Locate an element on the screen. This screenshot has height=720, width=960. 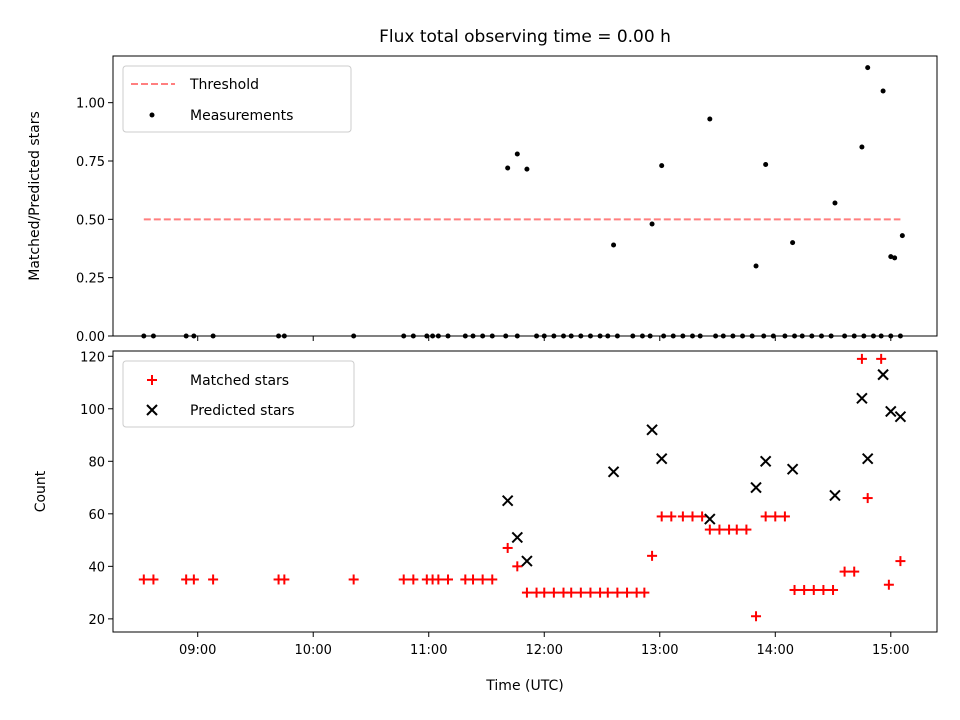
x-axis-label: Time (UTC) is located at coordinates (524, 686).